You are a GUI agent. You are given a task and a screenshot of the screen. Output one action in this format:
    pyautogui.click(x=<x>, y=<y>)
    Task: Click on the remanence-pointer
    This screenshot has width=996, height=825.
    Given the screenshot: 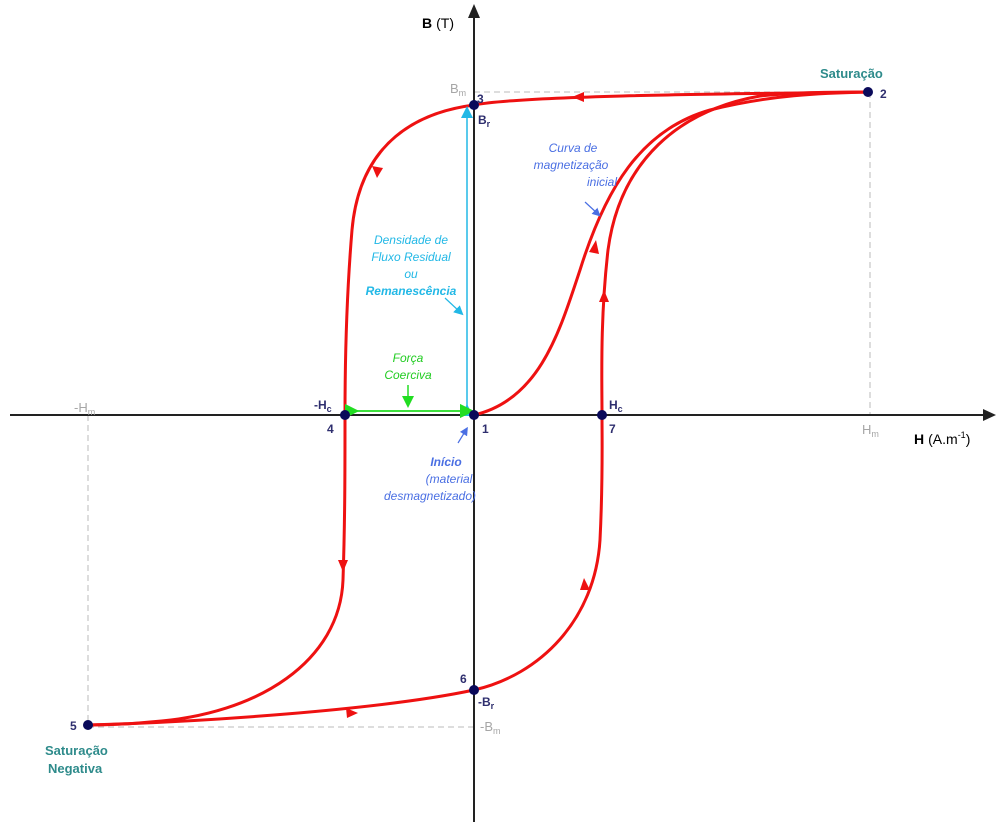 What is the action you would take?
    pyautogui.click(x=454, y=306)
    